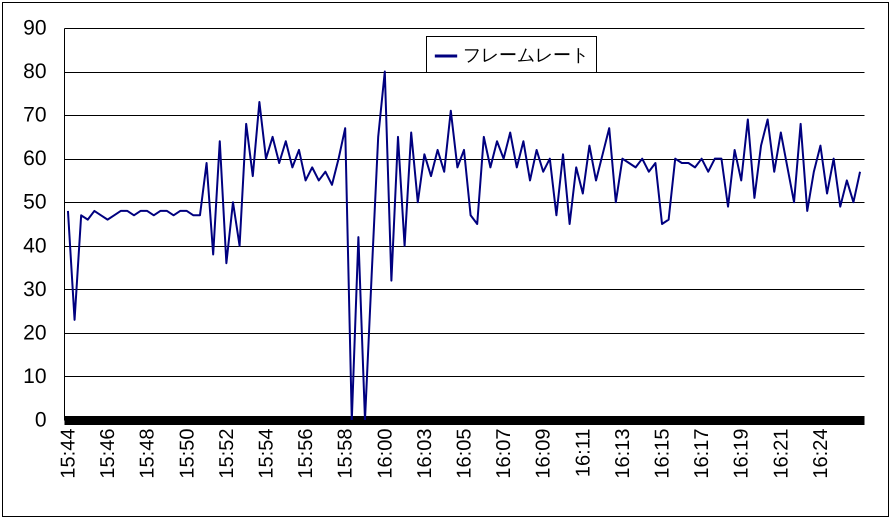 The image size is (891, 519). I want to click on x-tick-label: 15:44, so click(68, 453).